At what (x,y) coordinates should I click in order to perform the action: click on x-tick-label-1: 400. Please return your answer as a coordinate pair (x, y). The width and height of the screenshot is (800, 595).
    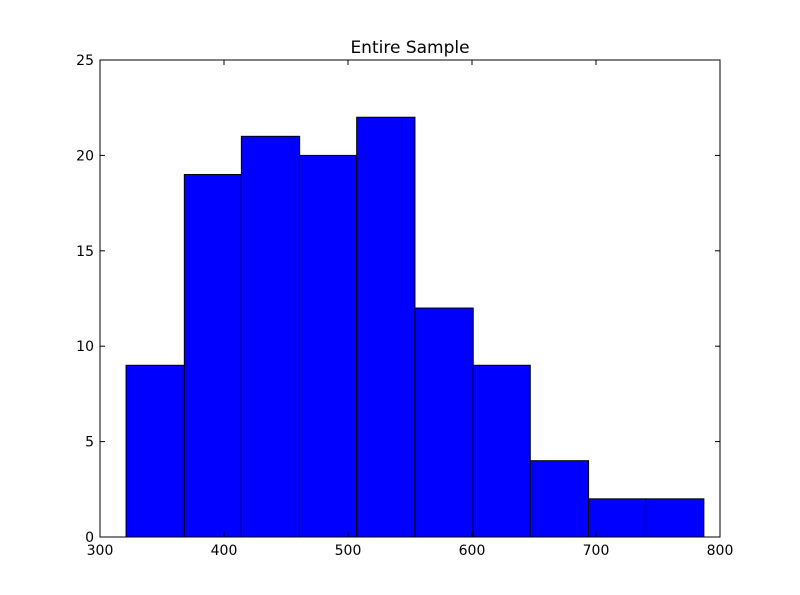
    Looking at the image, I should click on (224, 551).